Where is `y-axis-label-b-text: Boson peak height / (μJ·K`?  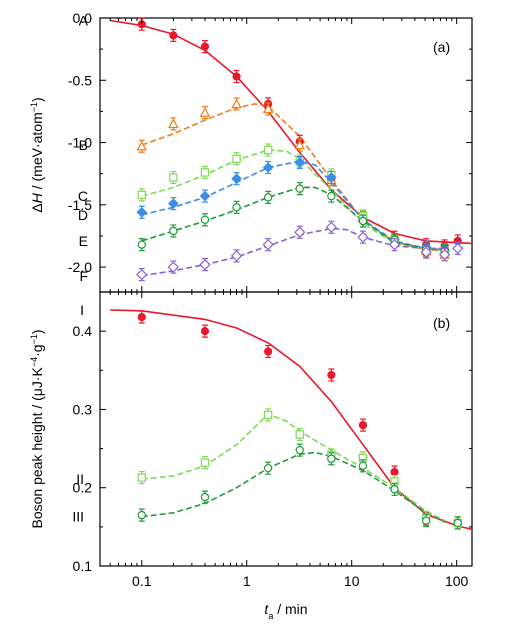
y-axis-label-b-text: Boson peak height / (μJ·K is located at coordinates (37, 447).